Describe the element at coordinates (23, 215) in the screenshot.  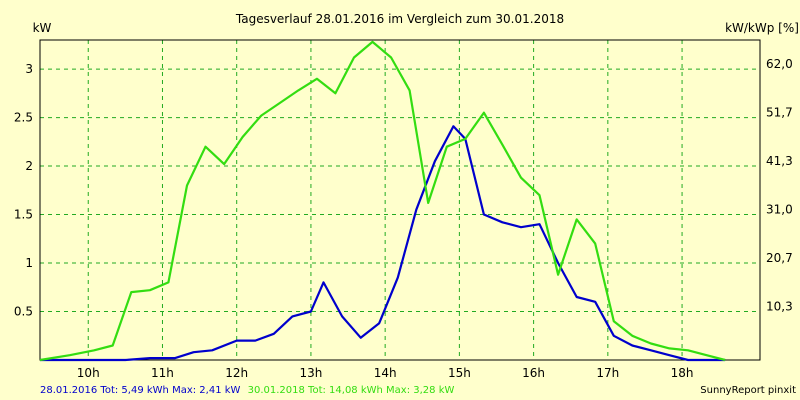
I see `y-tick-label-left: 1.5` at that location.